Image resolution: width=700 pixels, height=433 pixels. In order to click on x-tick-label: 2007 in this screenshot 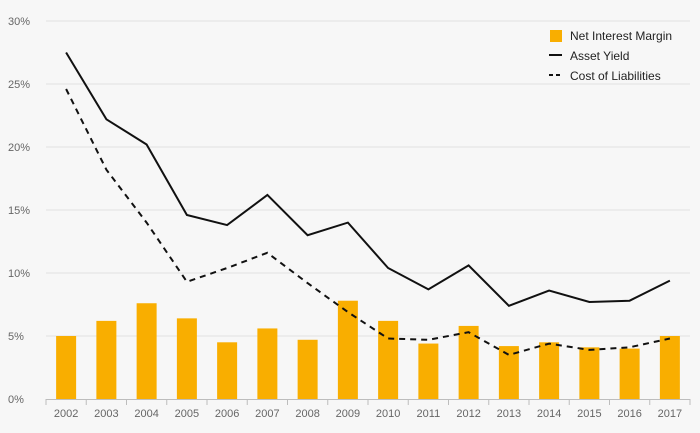, I will do `click(267, 414)`.